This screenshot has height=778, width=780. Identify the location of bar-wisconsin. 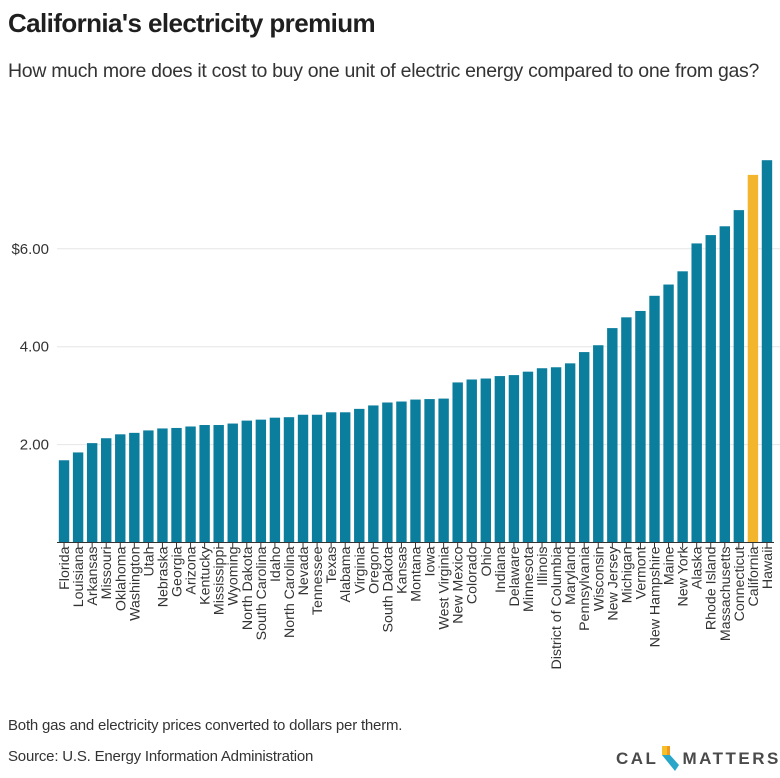
(598, 444).